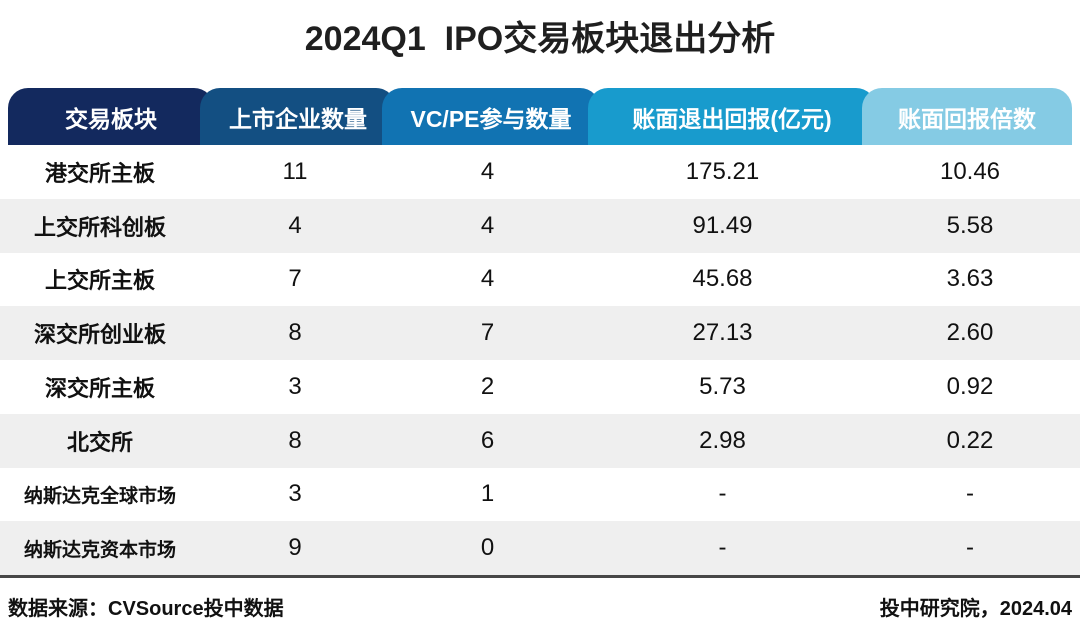  What do you see at coordinates (722, 440) in the screenshot?
I see `book-exit-return-value: 2.98` at bounding box center [722, 440].